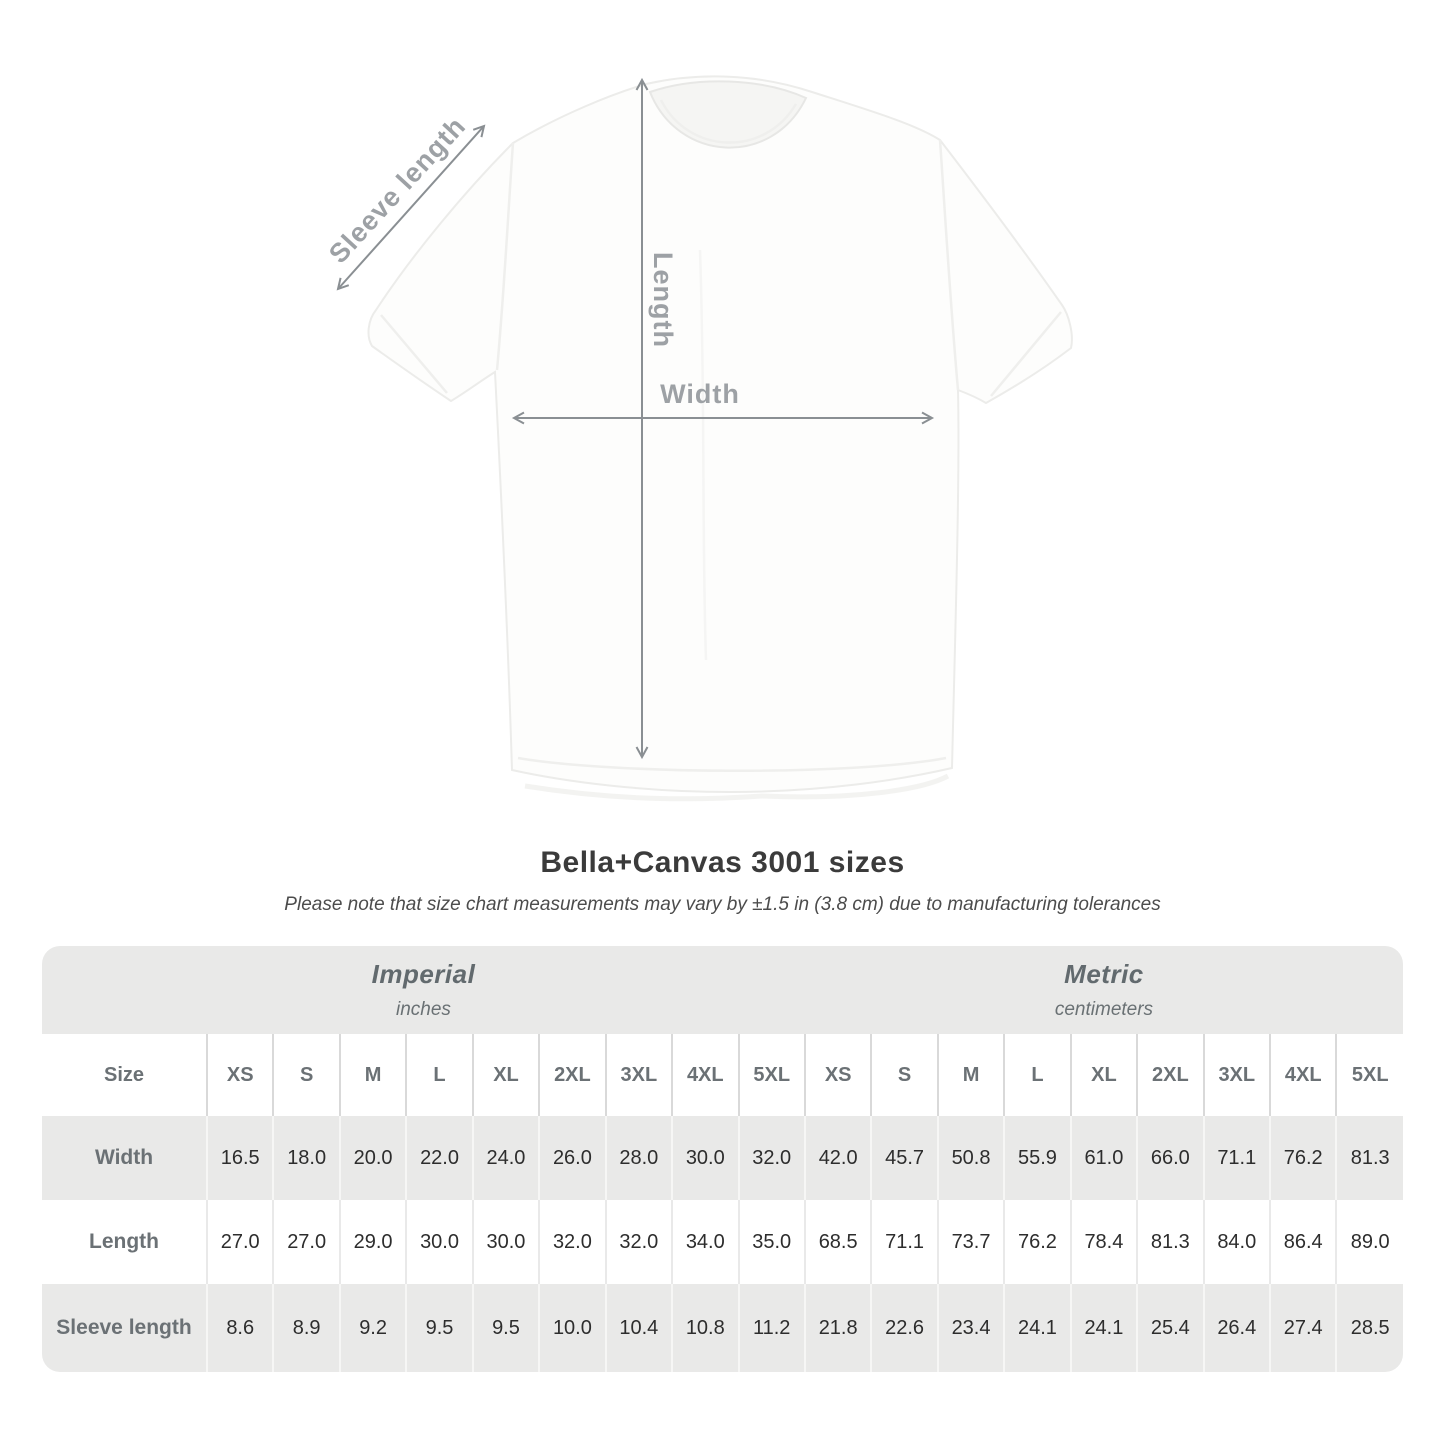 This screenshot has height=1445, width=1445. What do you see at coordinates (970, 1242) in the screenshot?
I see `measurement-value-cell: 73.7` at bounding box center [970, 1242].